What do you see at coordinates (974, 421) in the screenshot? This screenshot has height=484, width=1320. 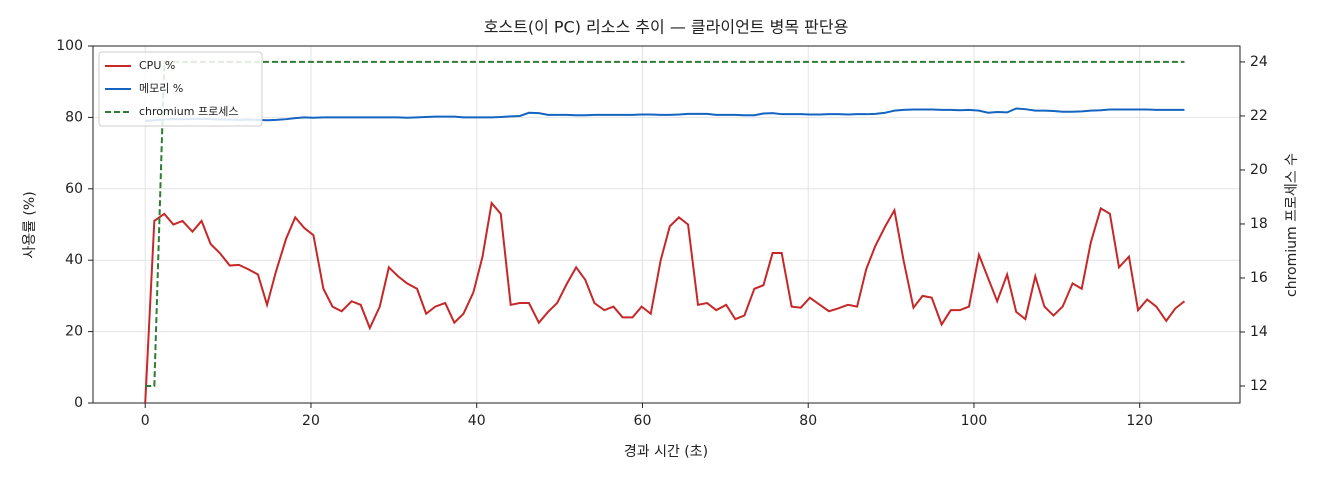 I see `x-tick-label: 100` at bounding box center [974, 421].